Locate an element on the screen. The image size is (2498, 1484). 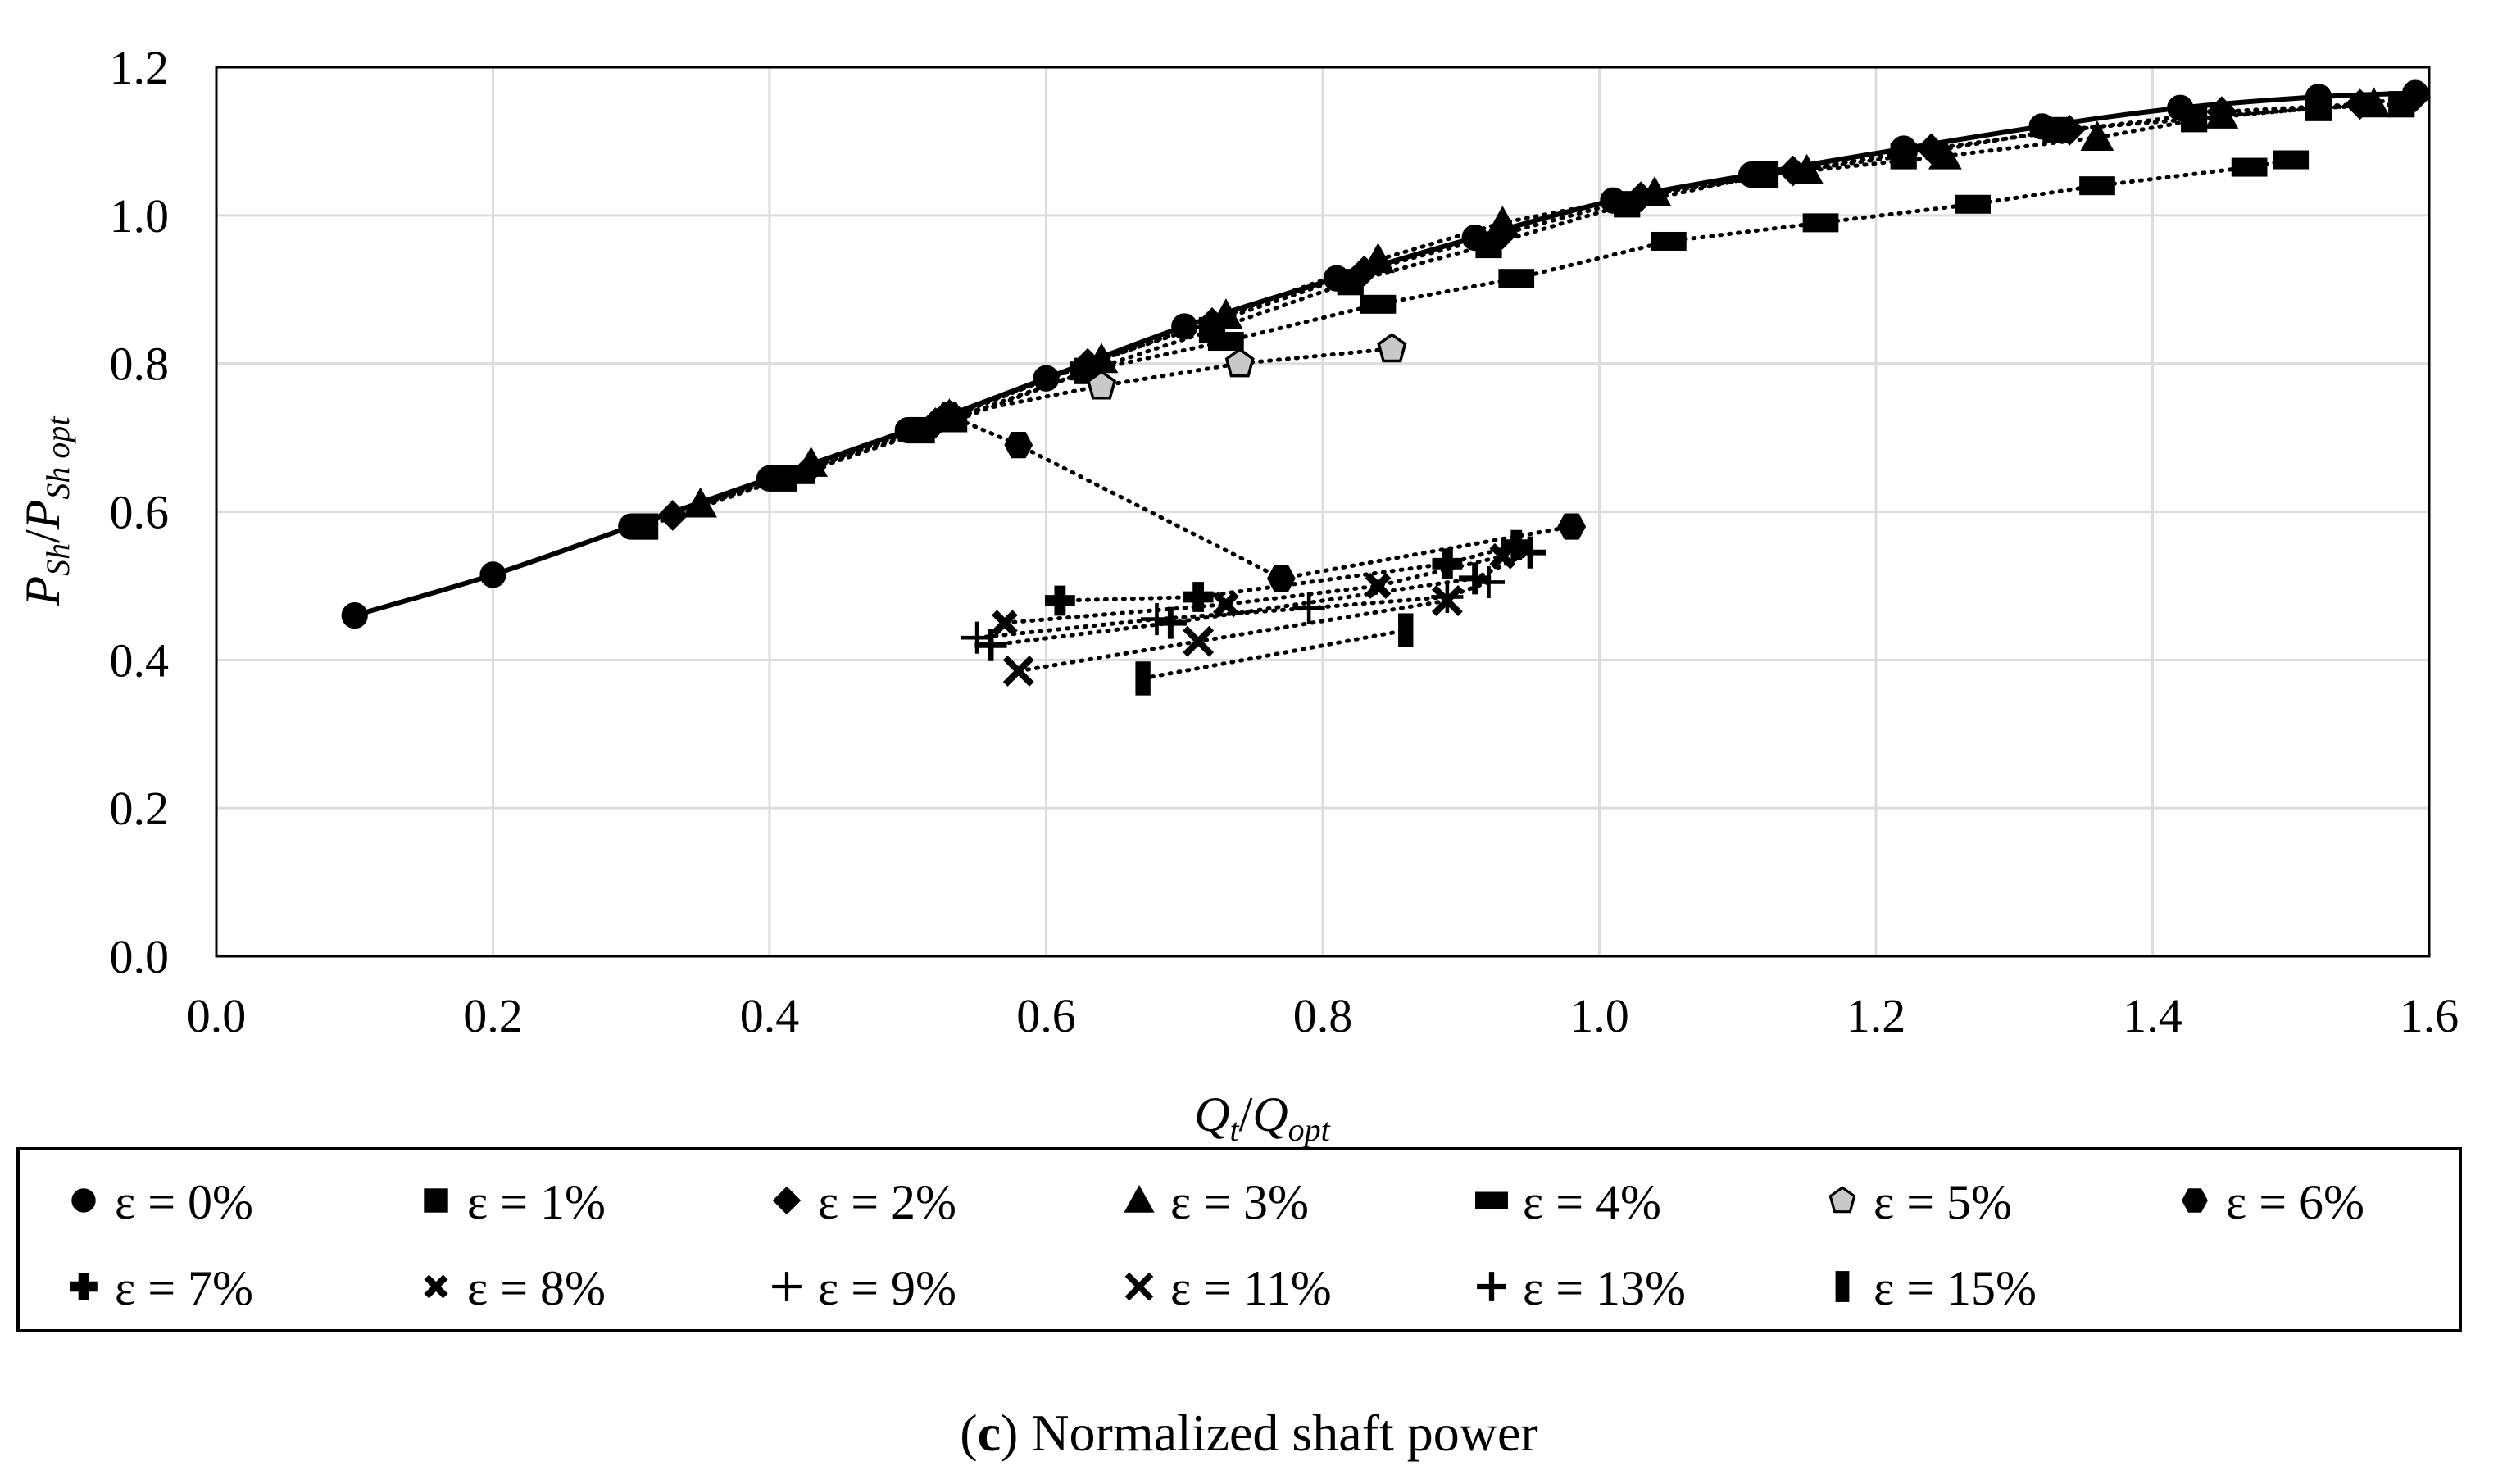
legend-label-12: ε = 15% is located at coordinates (1955, 1288).